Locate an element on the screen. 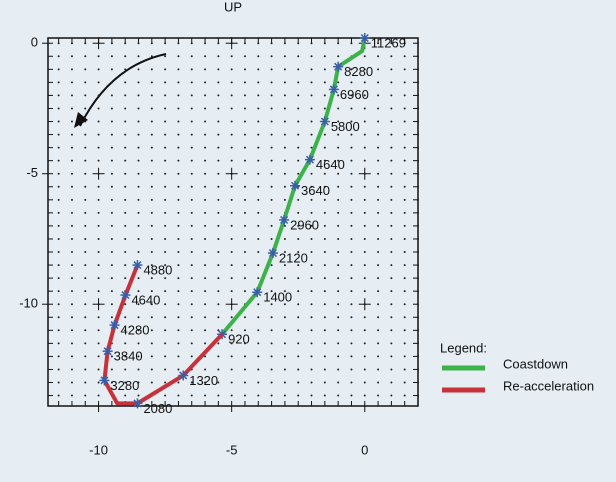  x-tick-label: 0 is located at coordinates (364, 449).